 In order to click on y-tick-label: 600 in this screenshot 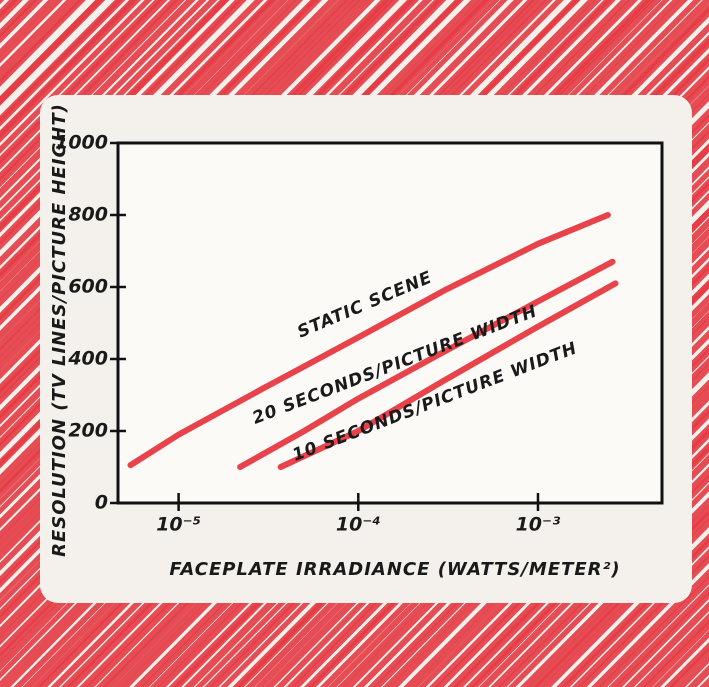, I will do `click(88, 287)`.